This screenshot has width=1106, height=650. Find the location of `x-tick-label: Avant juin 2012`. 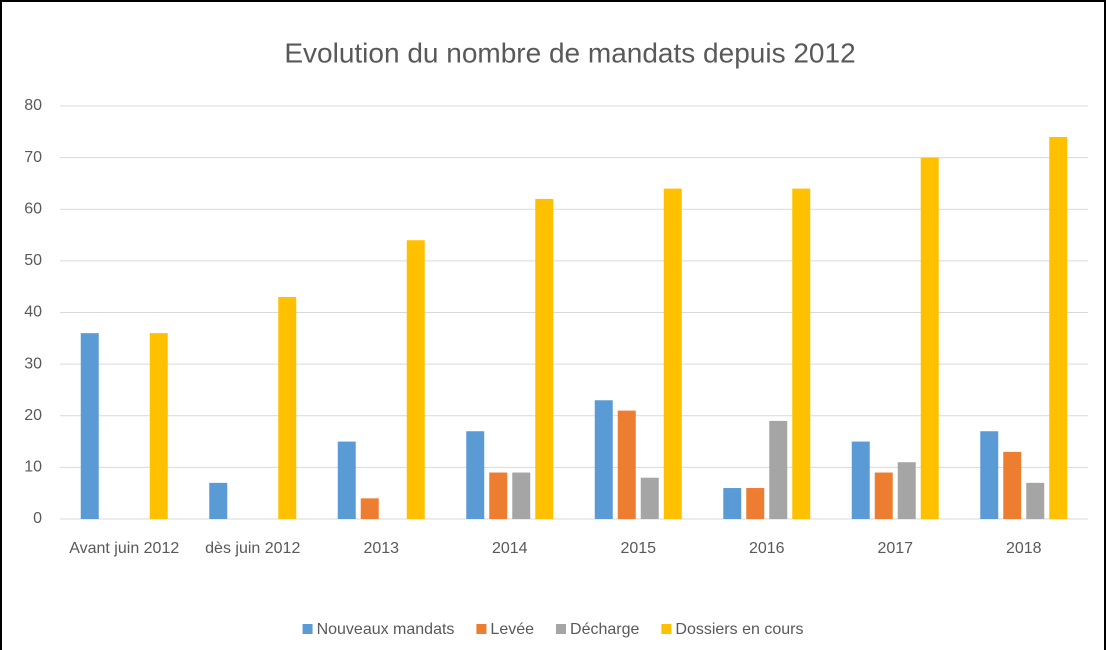

x-tick-label: Avant juin 2012 is located at coordinates (124, 548).